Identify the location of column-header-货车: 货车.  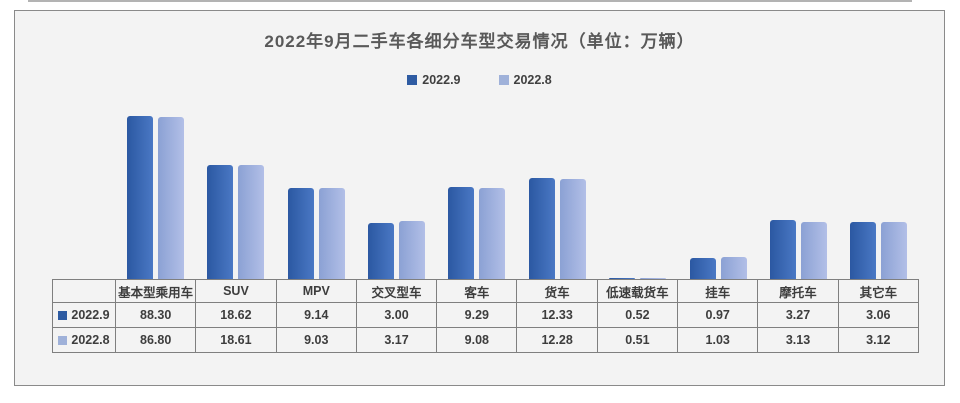
(557, 291).